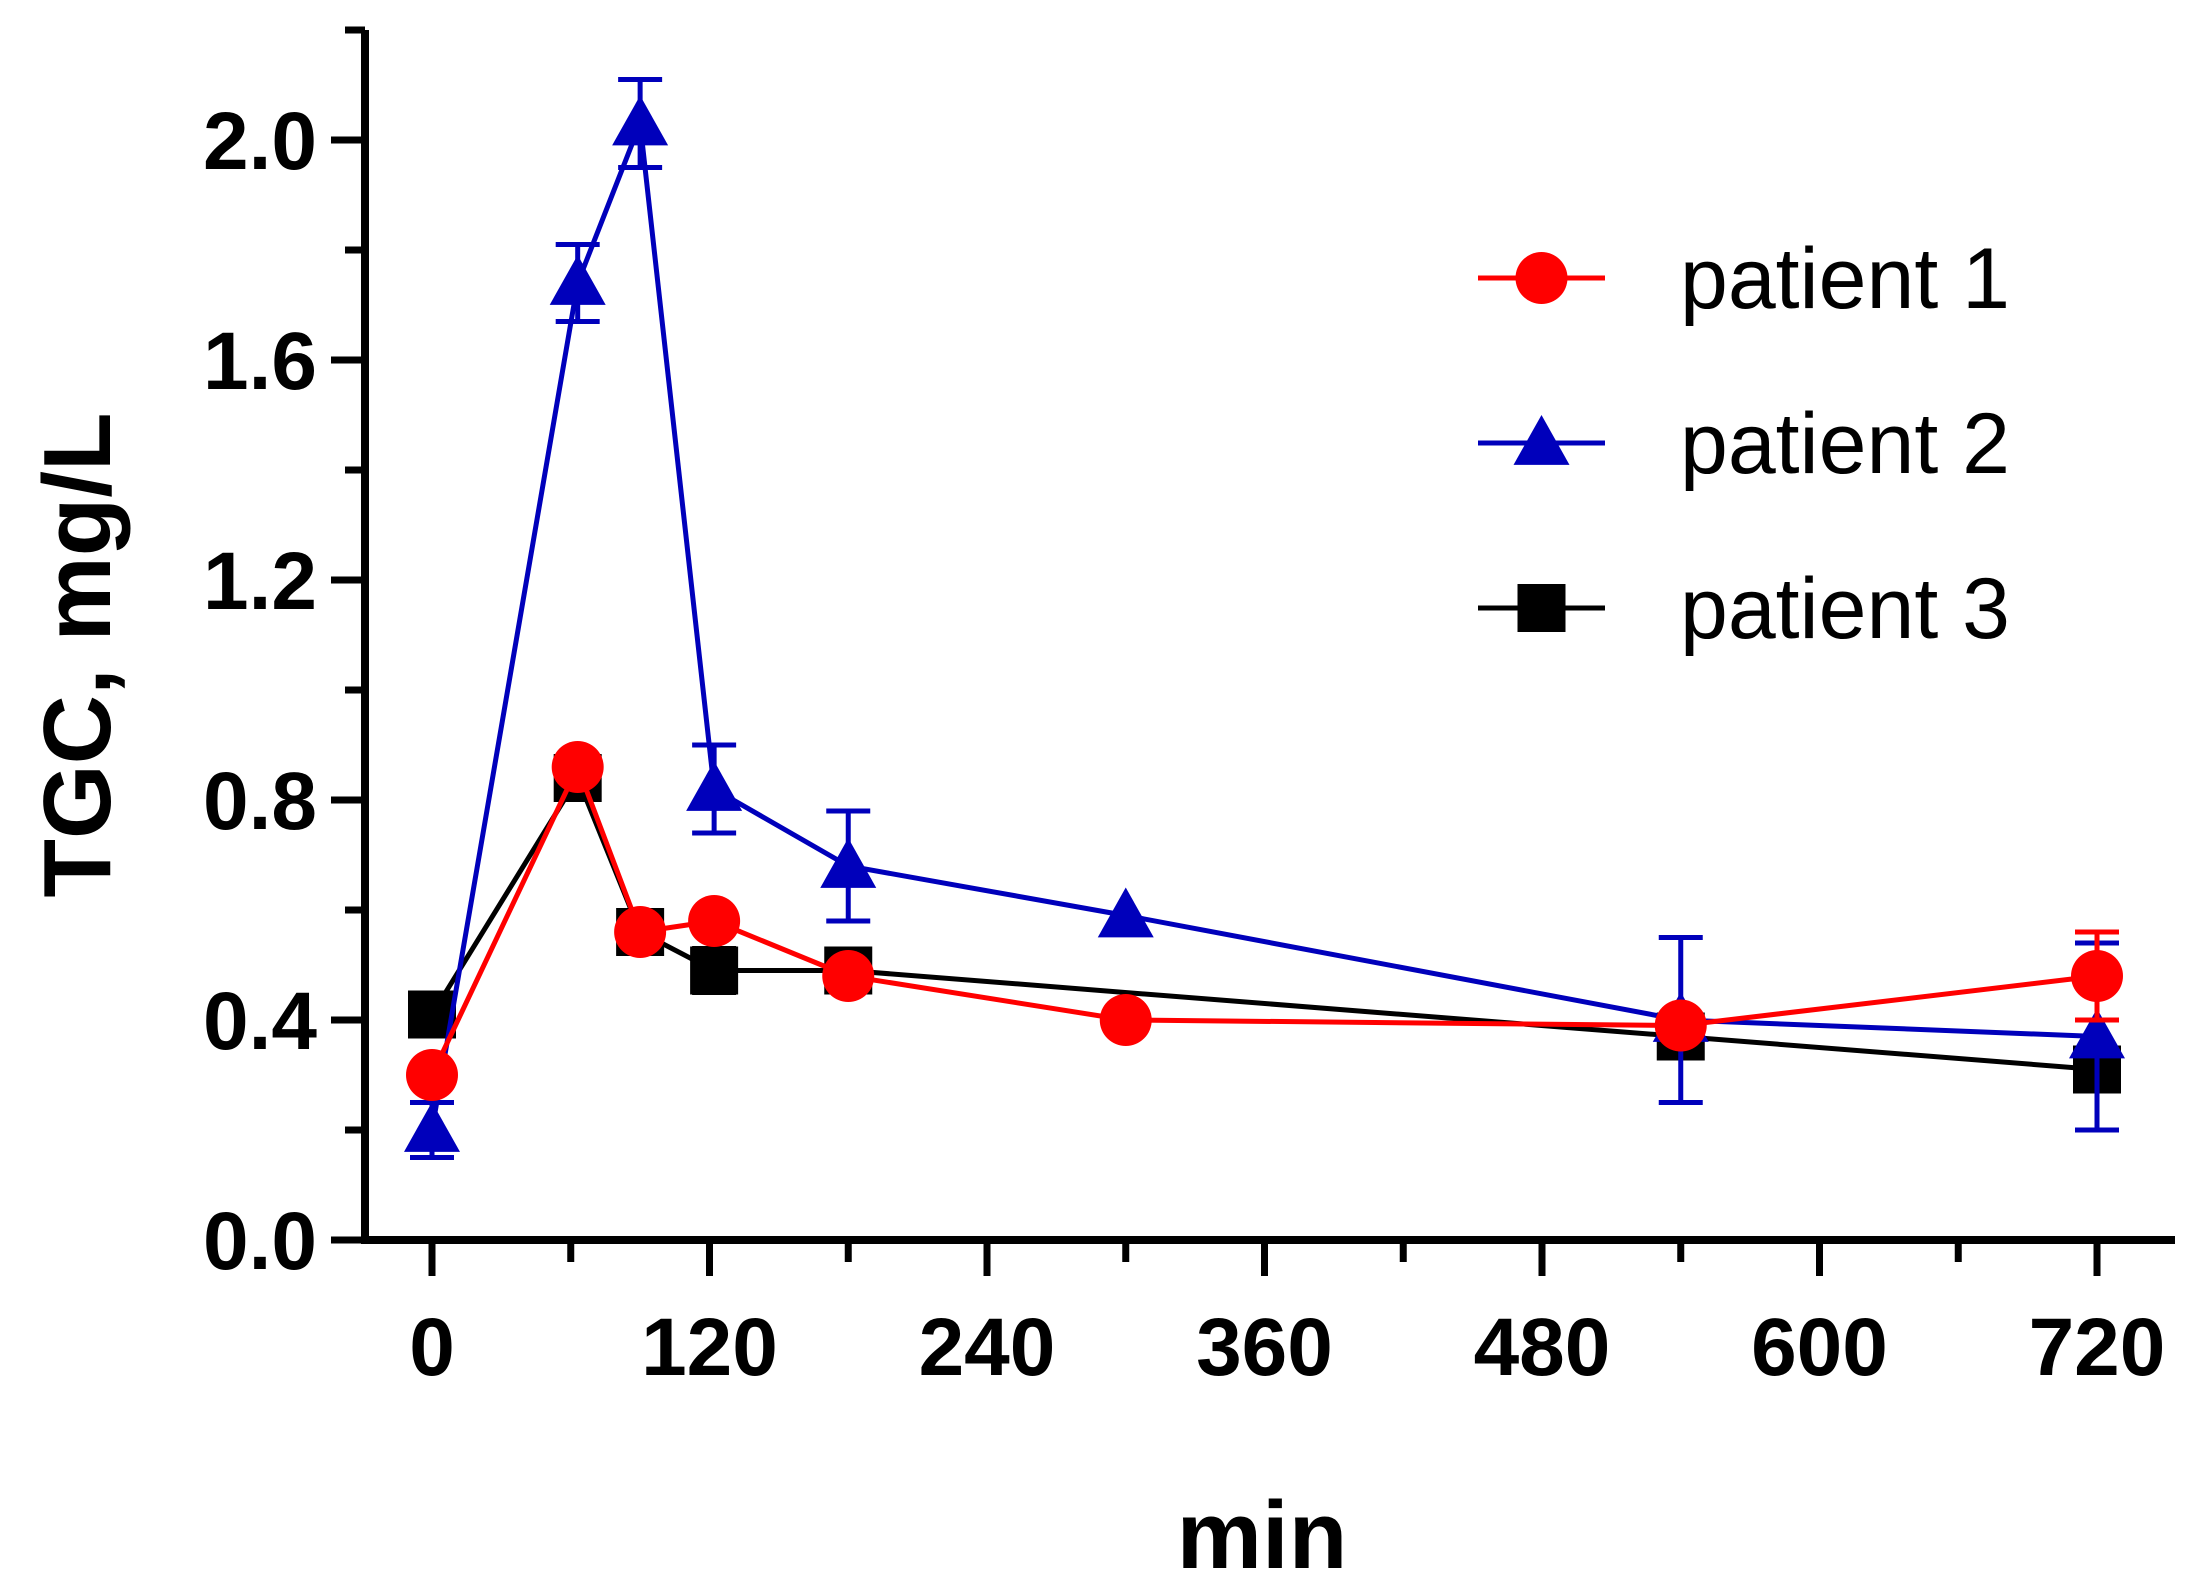 This screenshot has height=1594, width=2203. I want to click on y-tick-label: 0.4, so click(260, 1021).